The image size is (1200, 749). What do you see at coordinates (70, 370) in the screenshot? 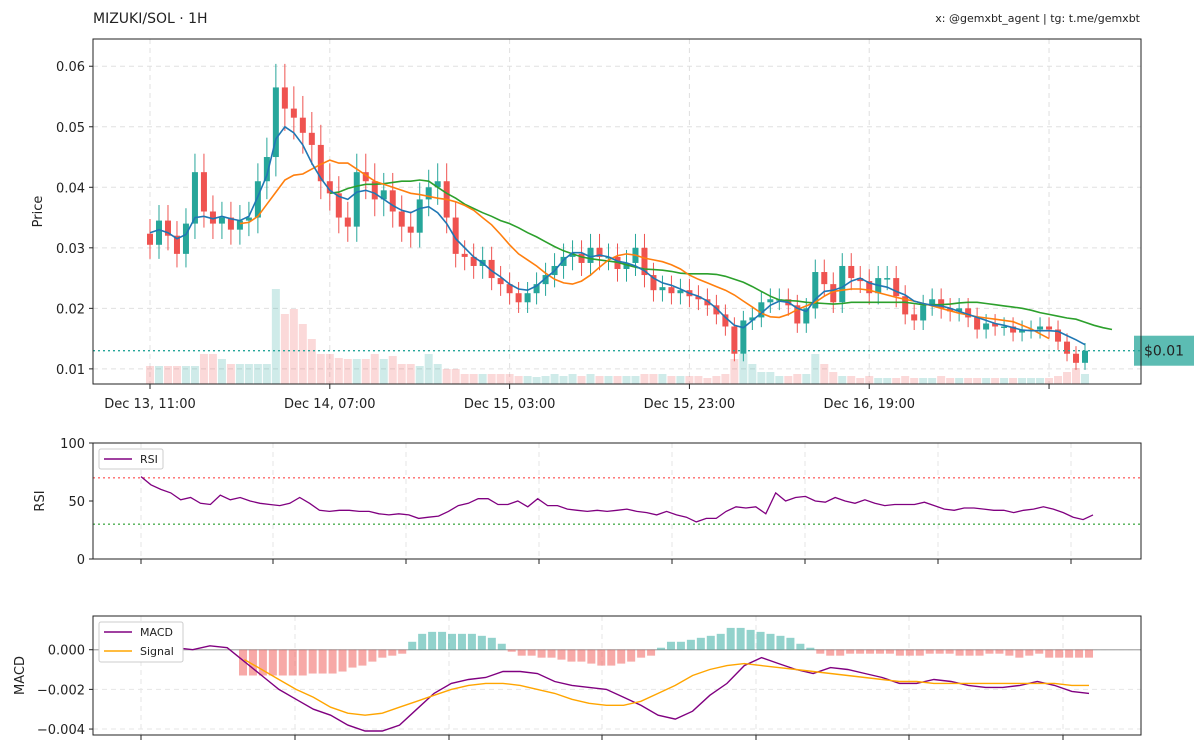
I see `price-ytick-label: 0.01` at bounding box center [70, 370].